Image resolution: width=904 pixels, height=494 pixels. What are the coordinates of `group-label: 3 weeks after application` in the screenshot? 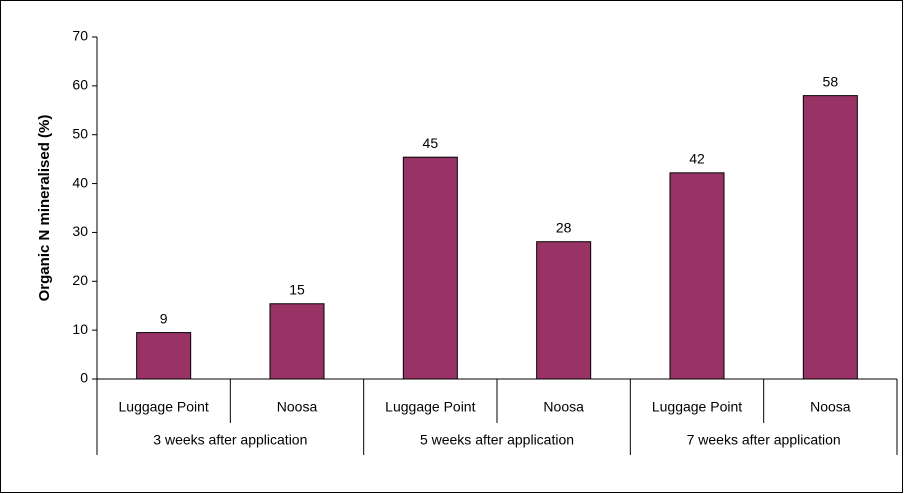 It's located at (230, 440).